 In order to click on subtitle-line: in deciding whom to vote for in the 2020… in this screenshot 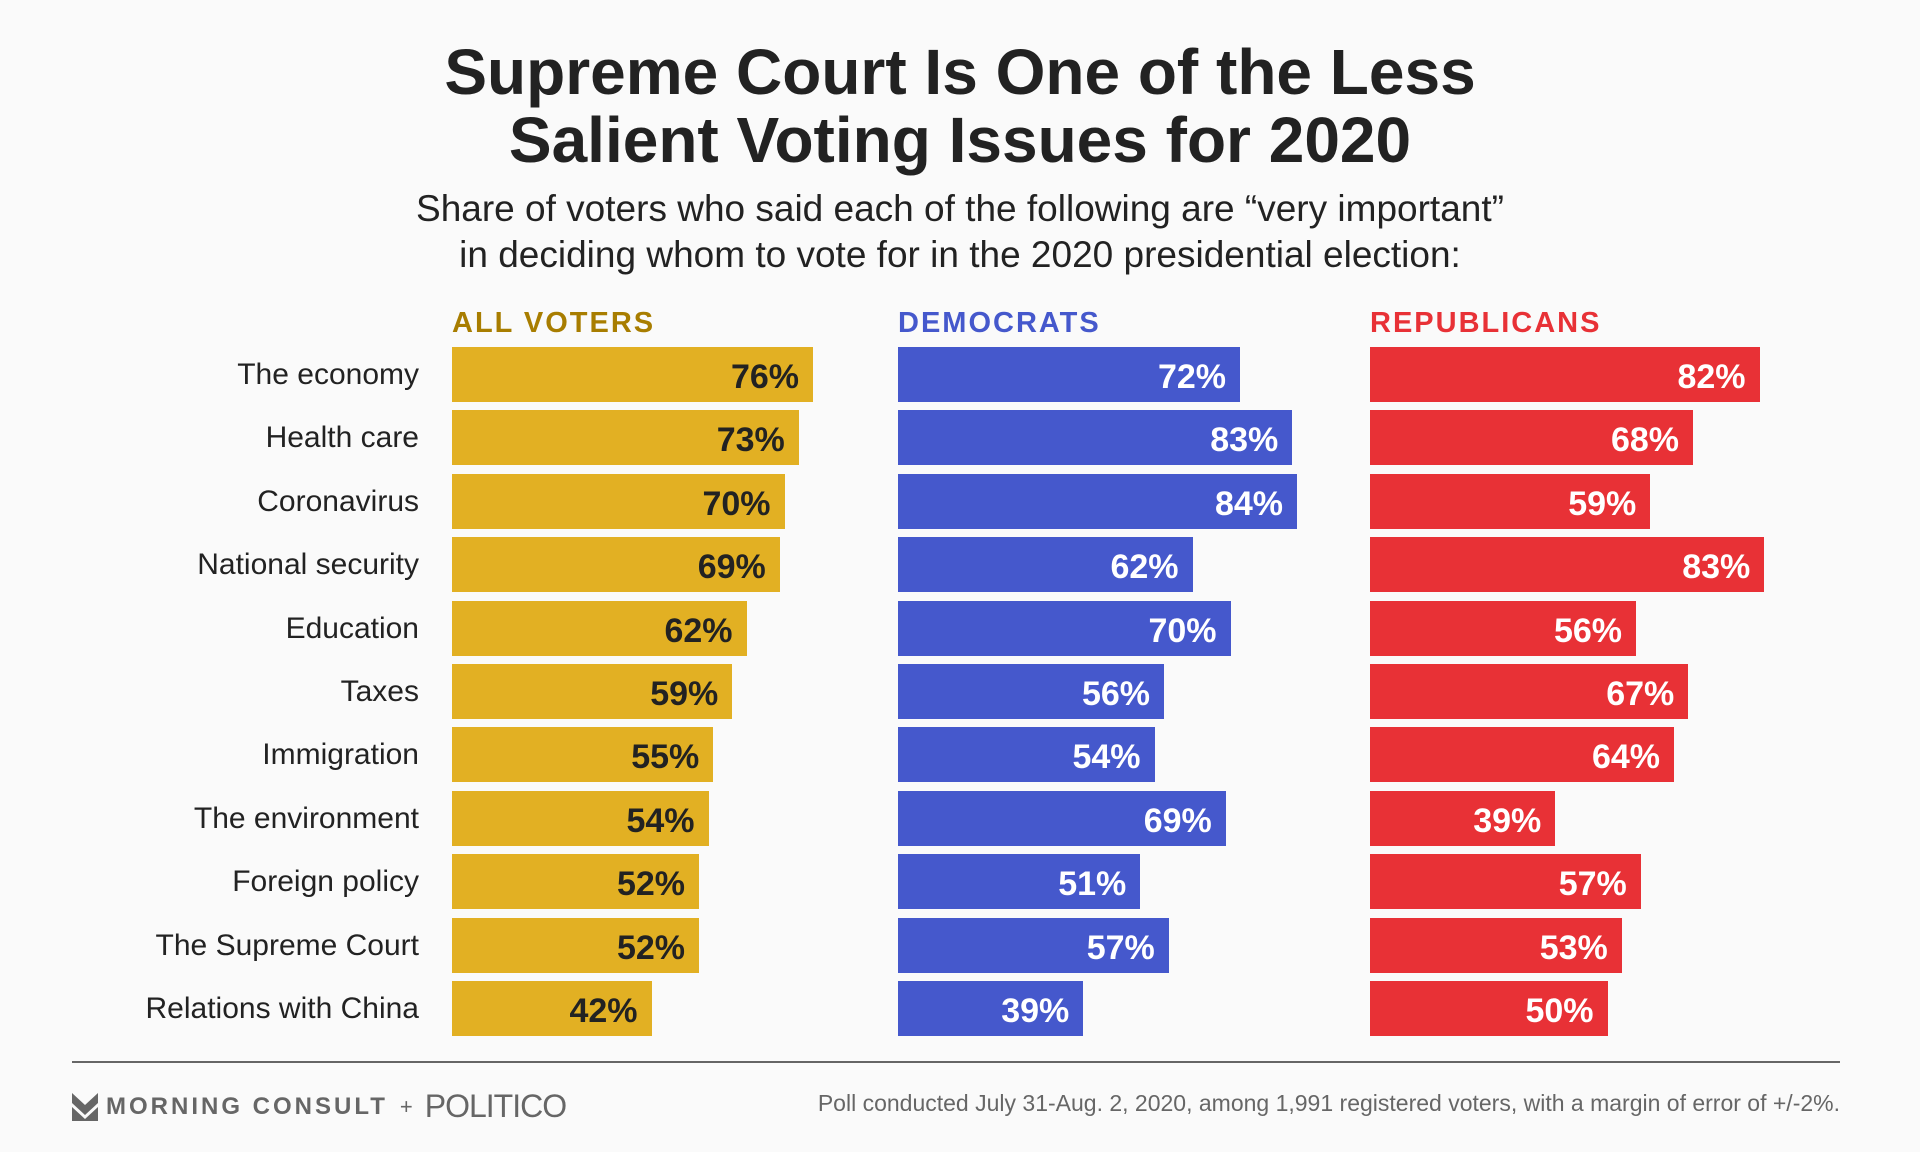, I will do `click(960, 254)`.